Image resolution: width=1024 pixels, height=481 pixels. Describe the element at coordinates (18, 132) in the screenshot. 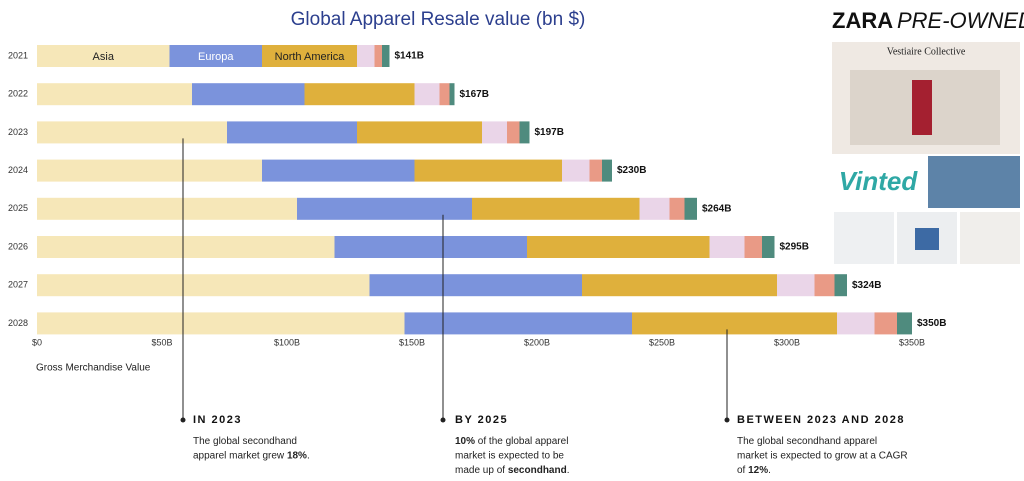

I see `y-tick-label: 2023` at that location.